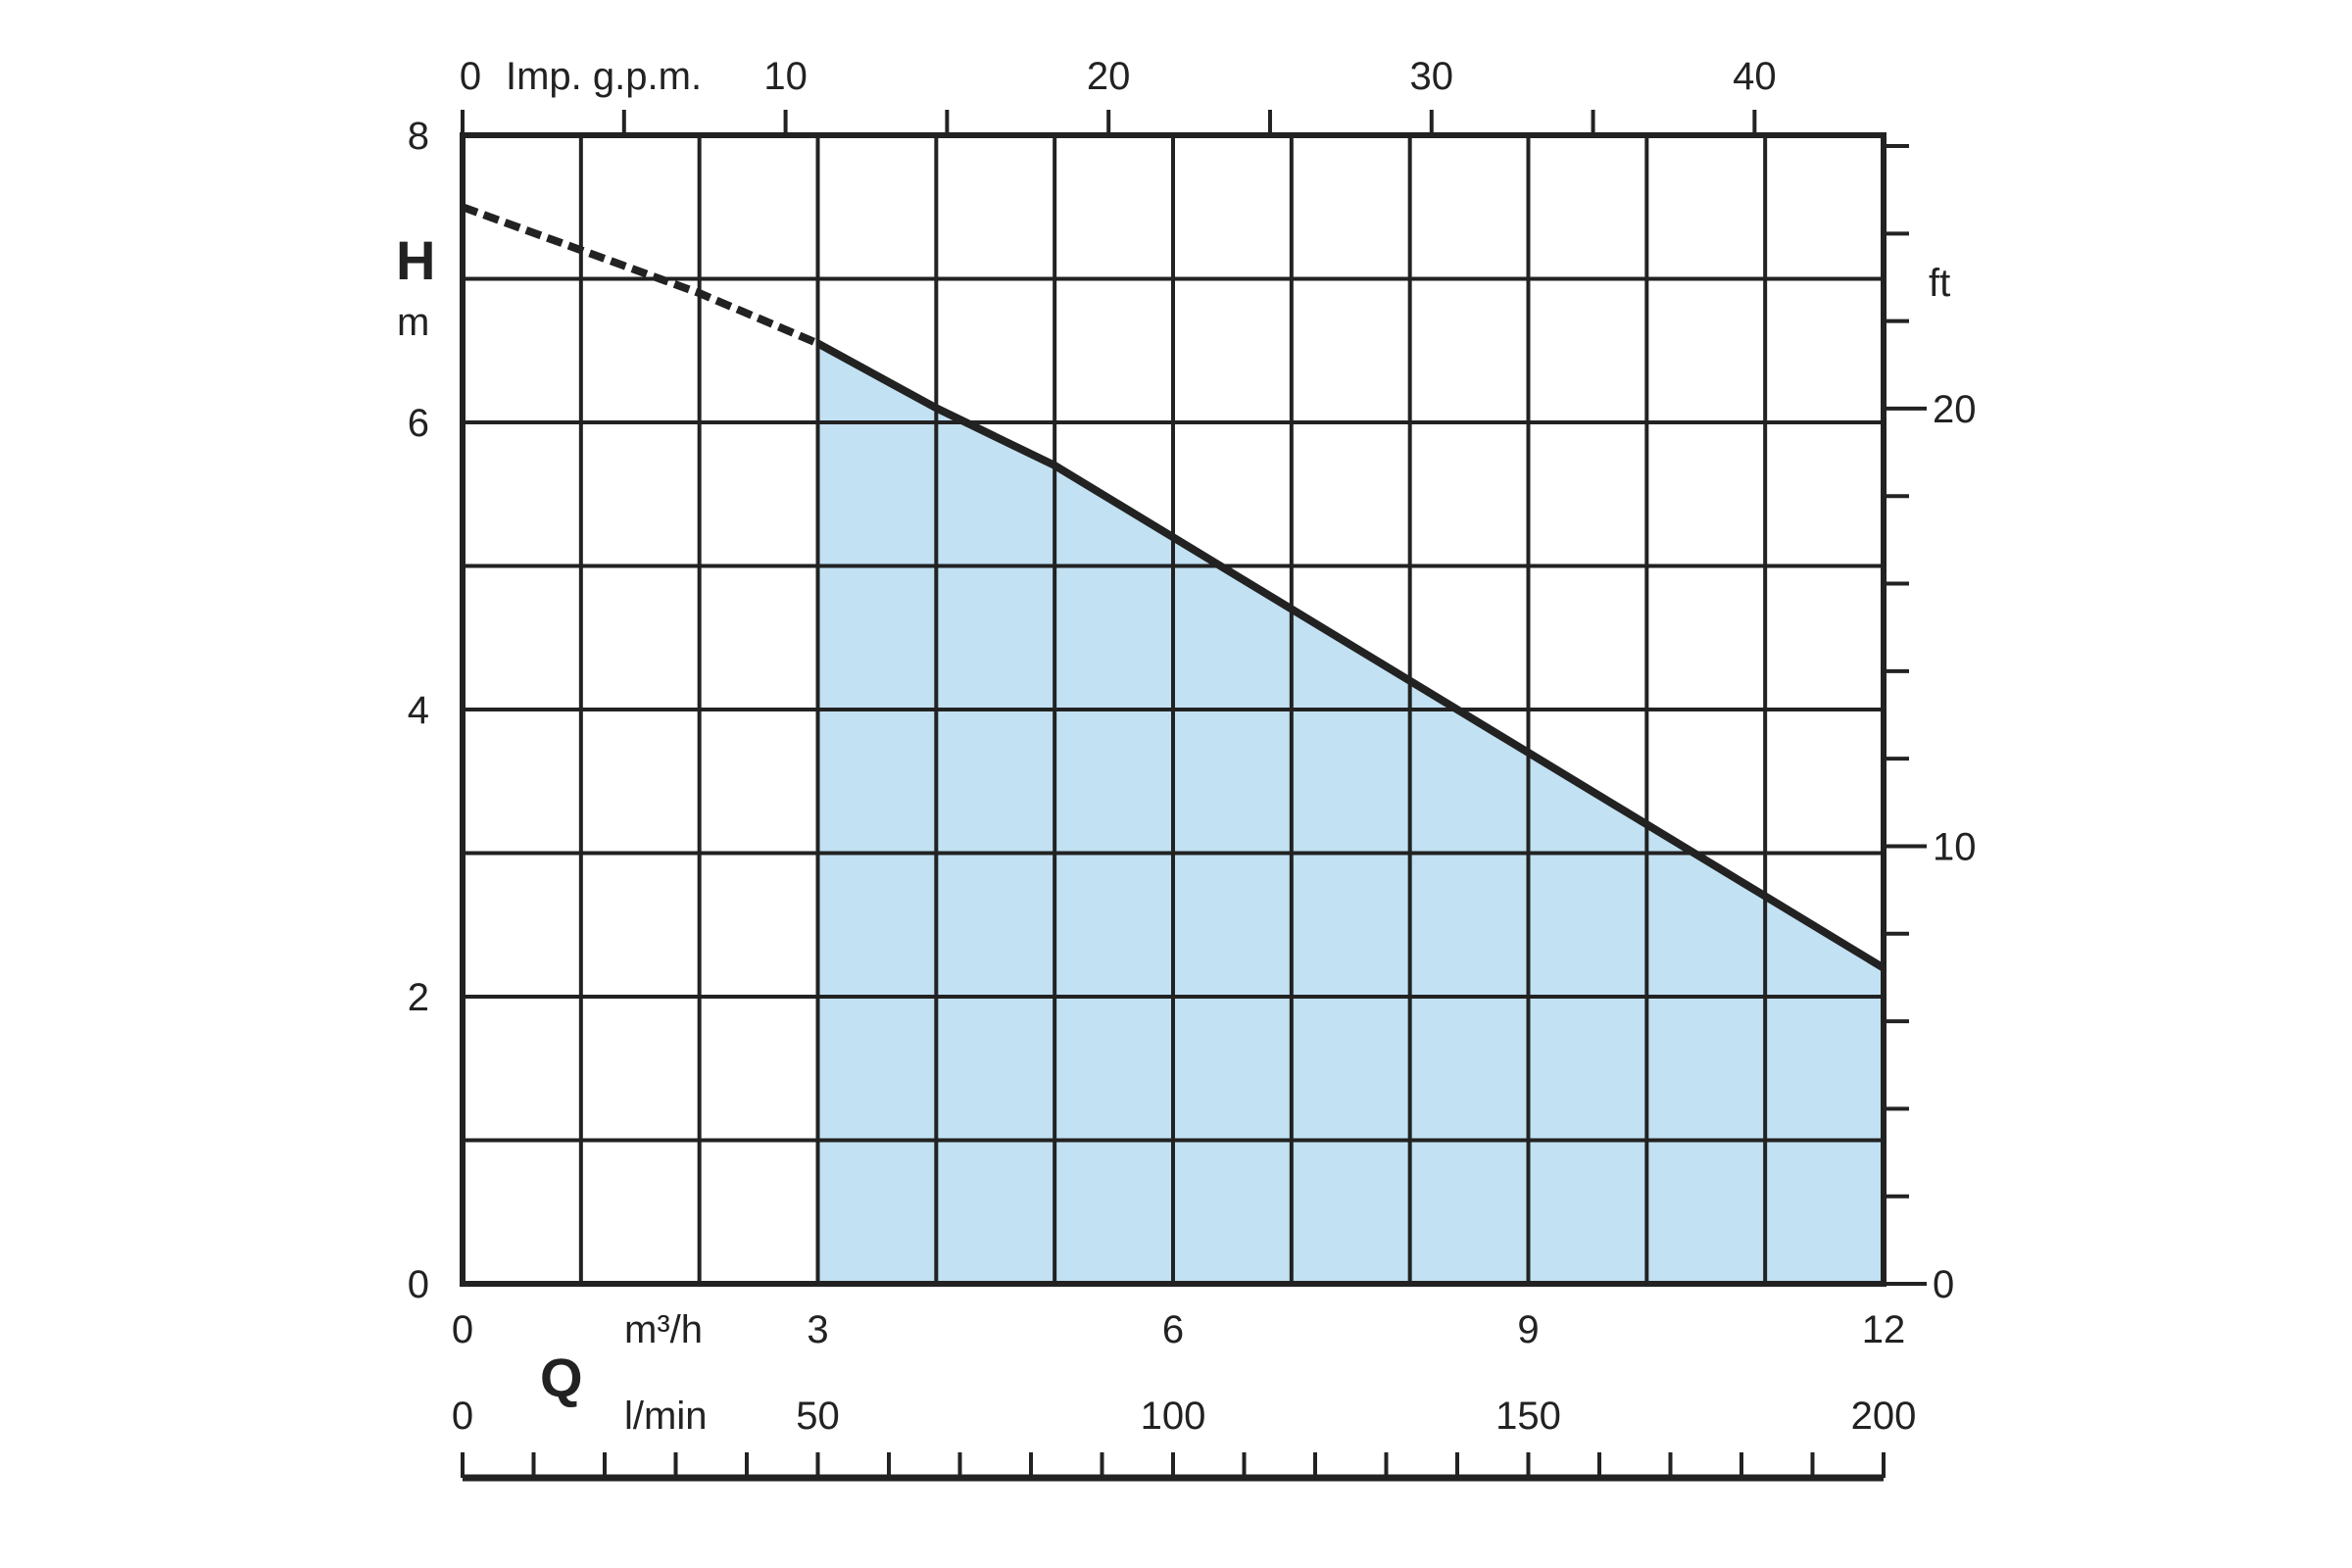 The width and height of the screenshot is (2352, 1568). Describe the element at coordinates (561, 1377) in the screenshot. I see `flow-axis-letter: Q` at that location.